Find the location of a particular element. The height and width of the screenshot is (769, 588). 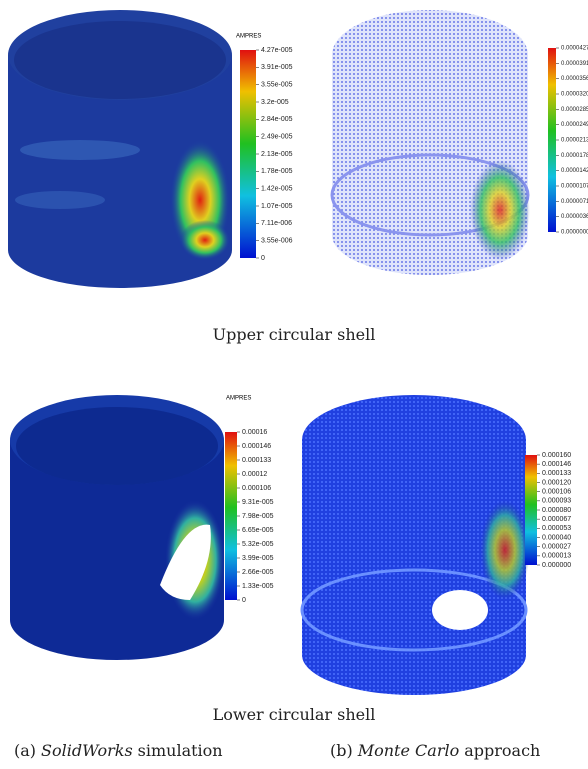

colorbar-label: 0.000160 is located at coordinates (556, 455).